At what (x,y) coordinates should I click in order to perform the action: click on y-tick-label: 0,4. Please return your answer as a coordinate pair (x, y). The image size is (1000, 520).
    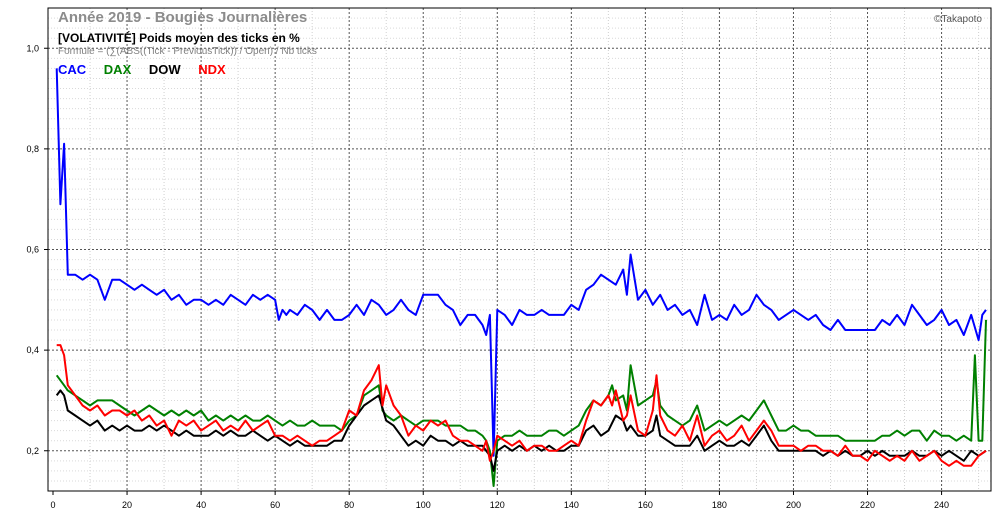
    Looking at the image, I should click on (32, 350).